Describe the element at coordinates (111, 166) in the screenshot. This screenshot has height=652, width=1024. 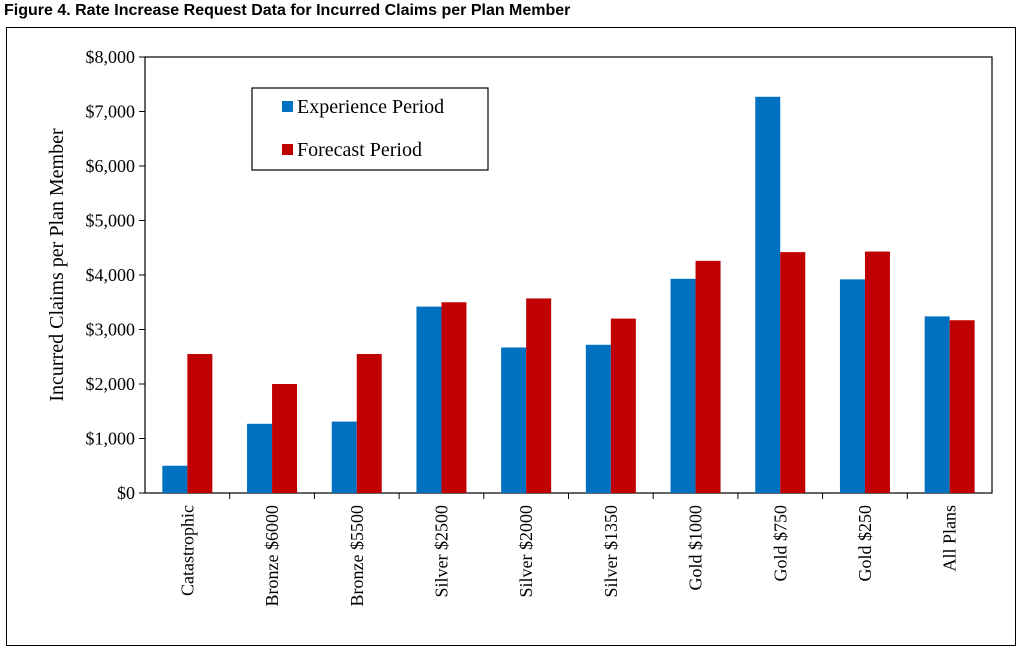
I see `y-tick-label: $6,000` at that location.